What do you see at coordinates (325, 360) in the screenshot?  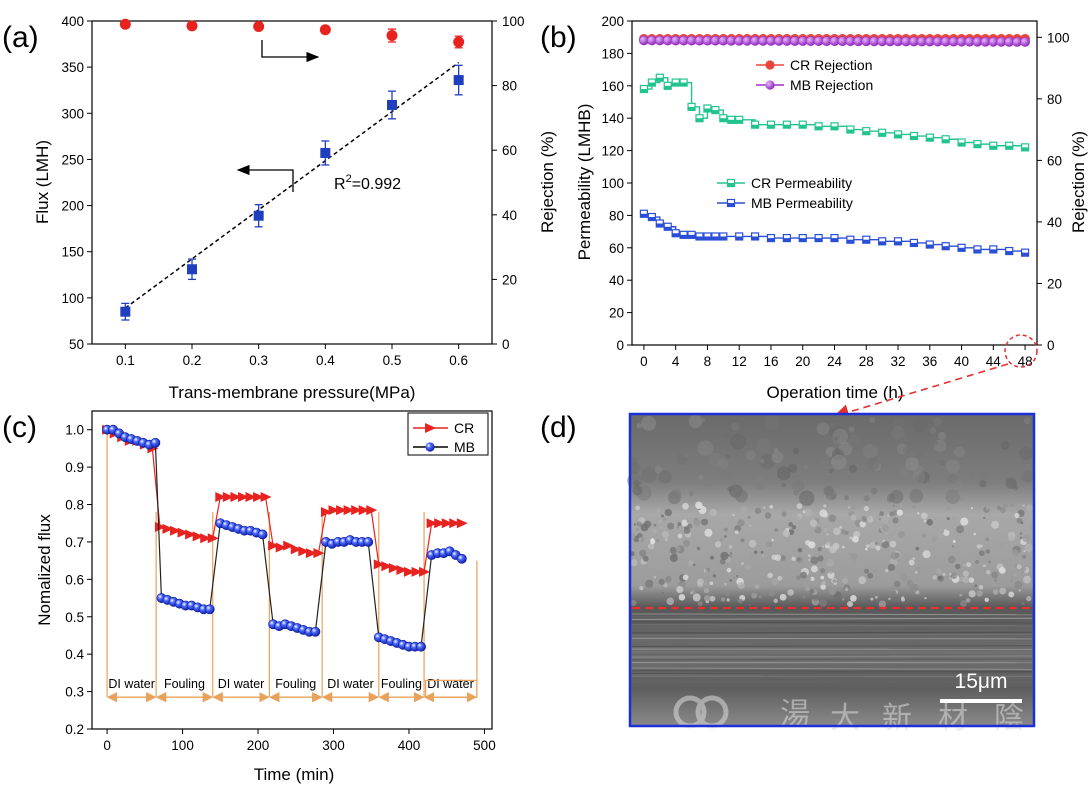 I see `x-tick-label: 0.4` at bounding box center [325, 360].